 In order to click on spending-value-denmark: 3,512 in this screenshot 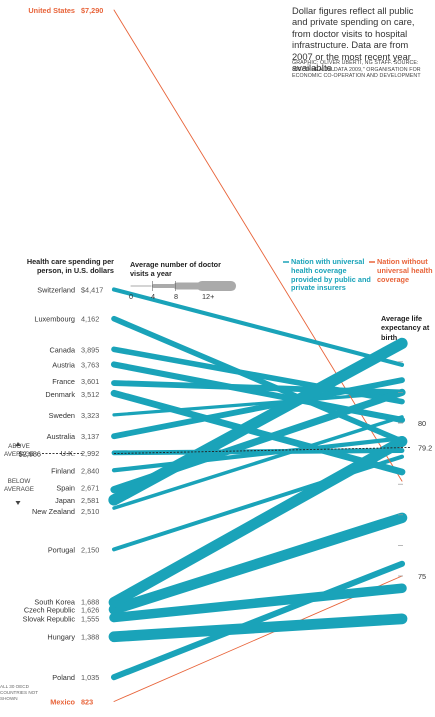, I will do `click(90, 394)`.